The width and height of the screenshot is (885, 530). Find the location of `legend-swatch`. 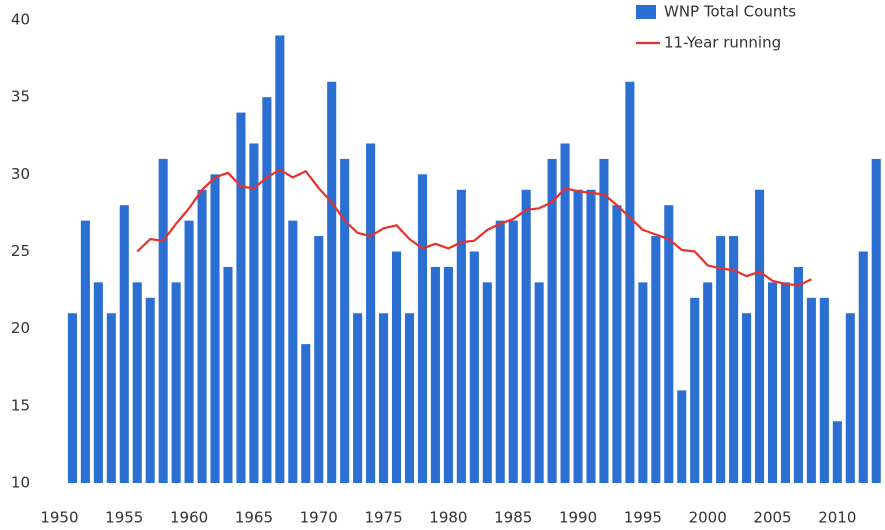

legend-swatch is located at coordinates (646, 12).